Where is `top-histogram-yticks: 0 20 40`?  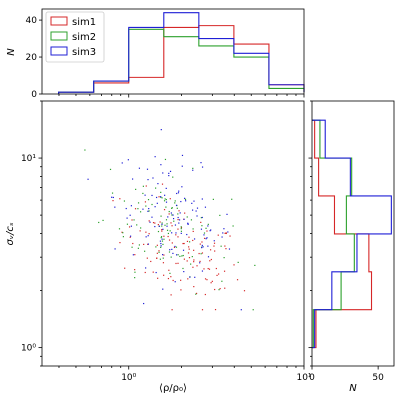 top-histogram-yticks: 0 20 40 is located at coordinates (34, 58).